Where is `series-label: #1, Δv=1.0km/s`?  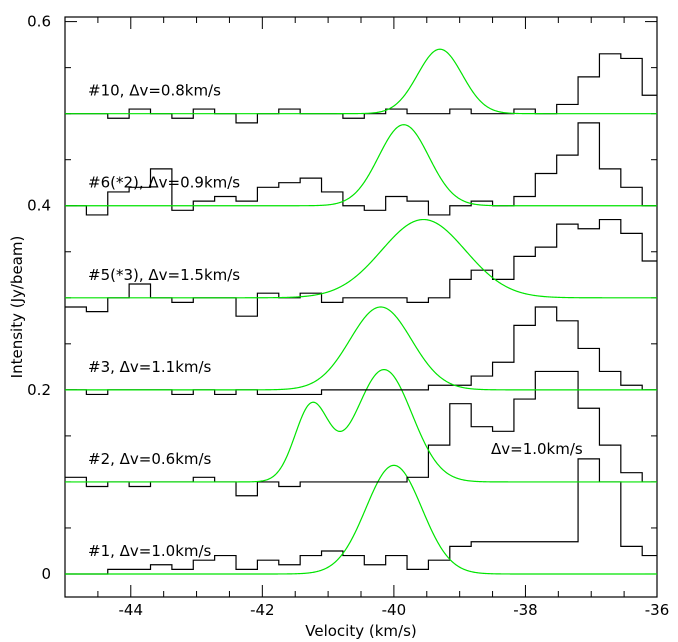
series-label: #1, Δv=1.0km/s is located at coordinates (150, 551).